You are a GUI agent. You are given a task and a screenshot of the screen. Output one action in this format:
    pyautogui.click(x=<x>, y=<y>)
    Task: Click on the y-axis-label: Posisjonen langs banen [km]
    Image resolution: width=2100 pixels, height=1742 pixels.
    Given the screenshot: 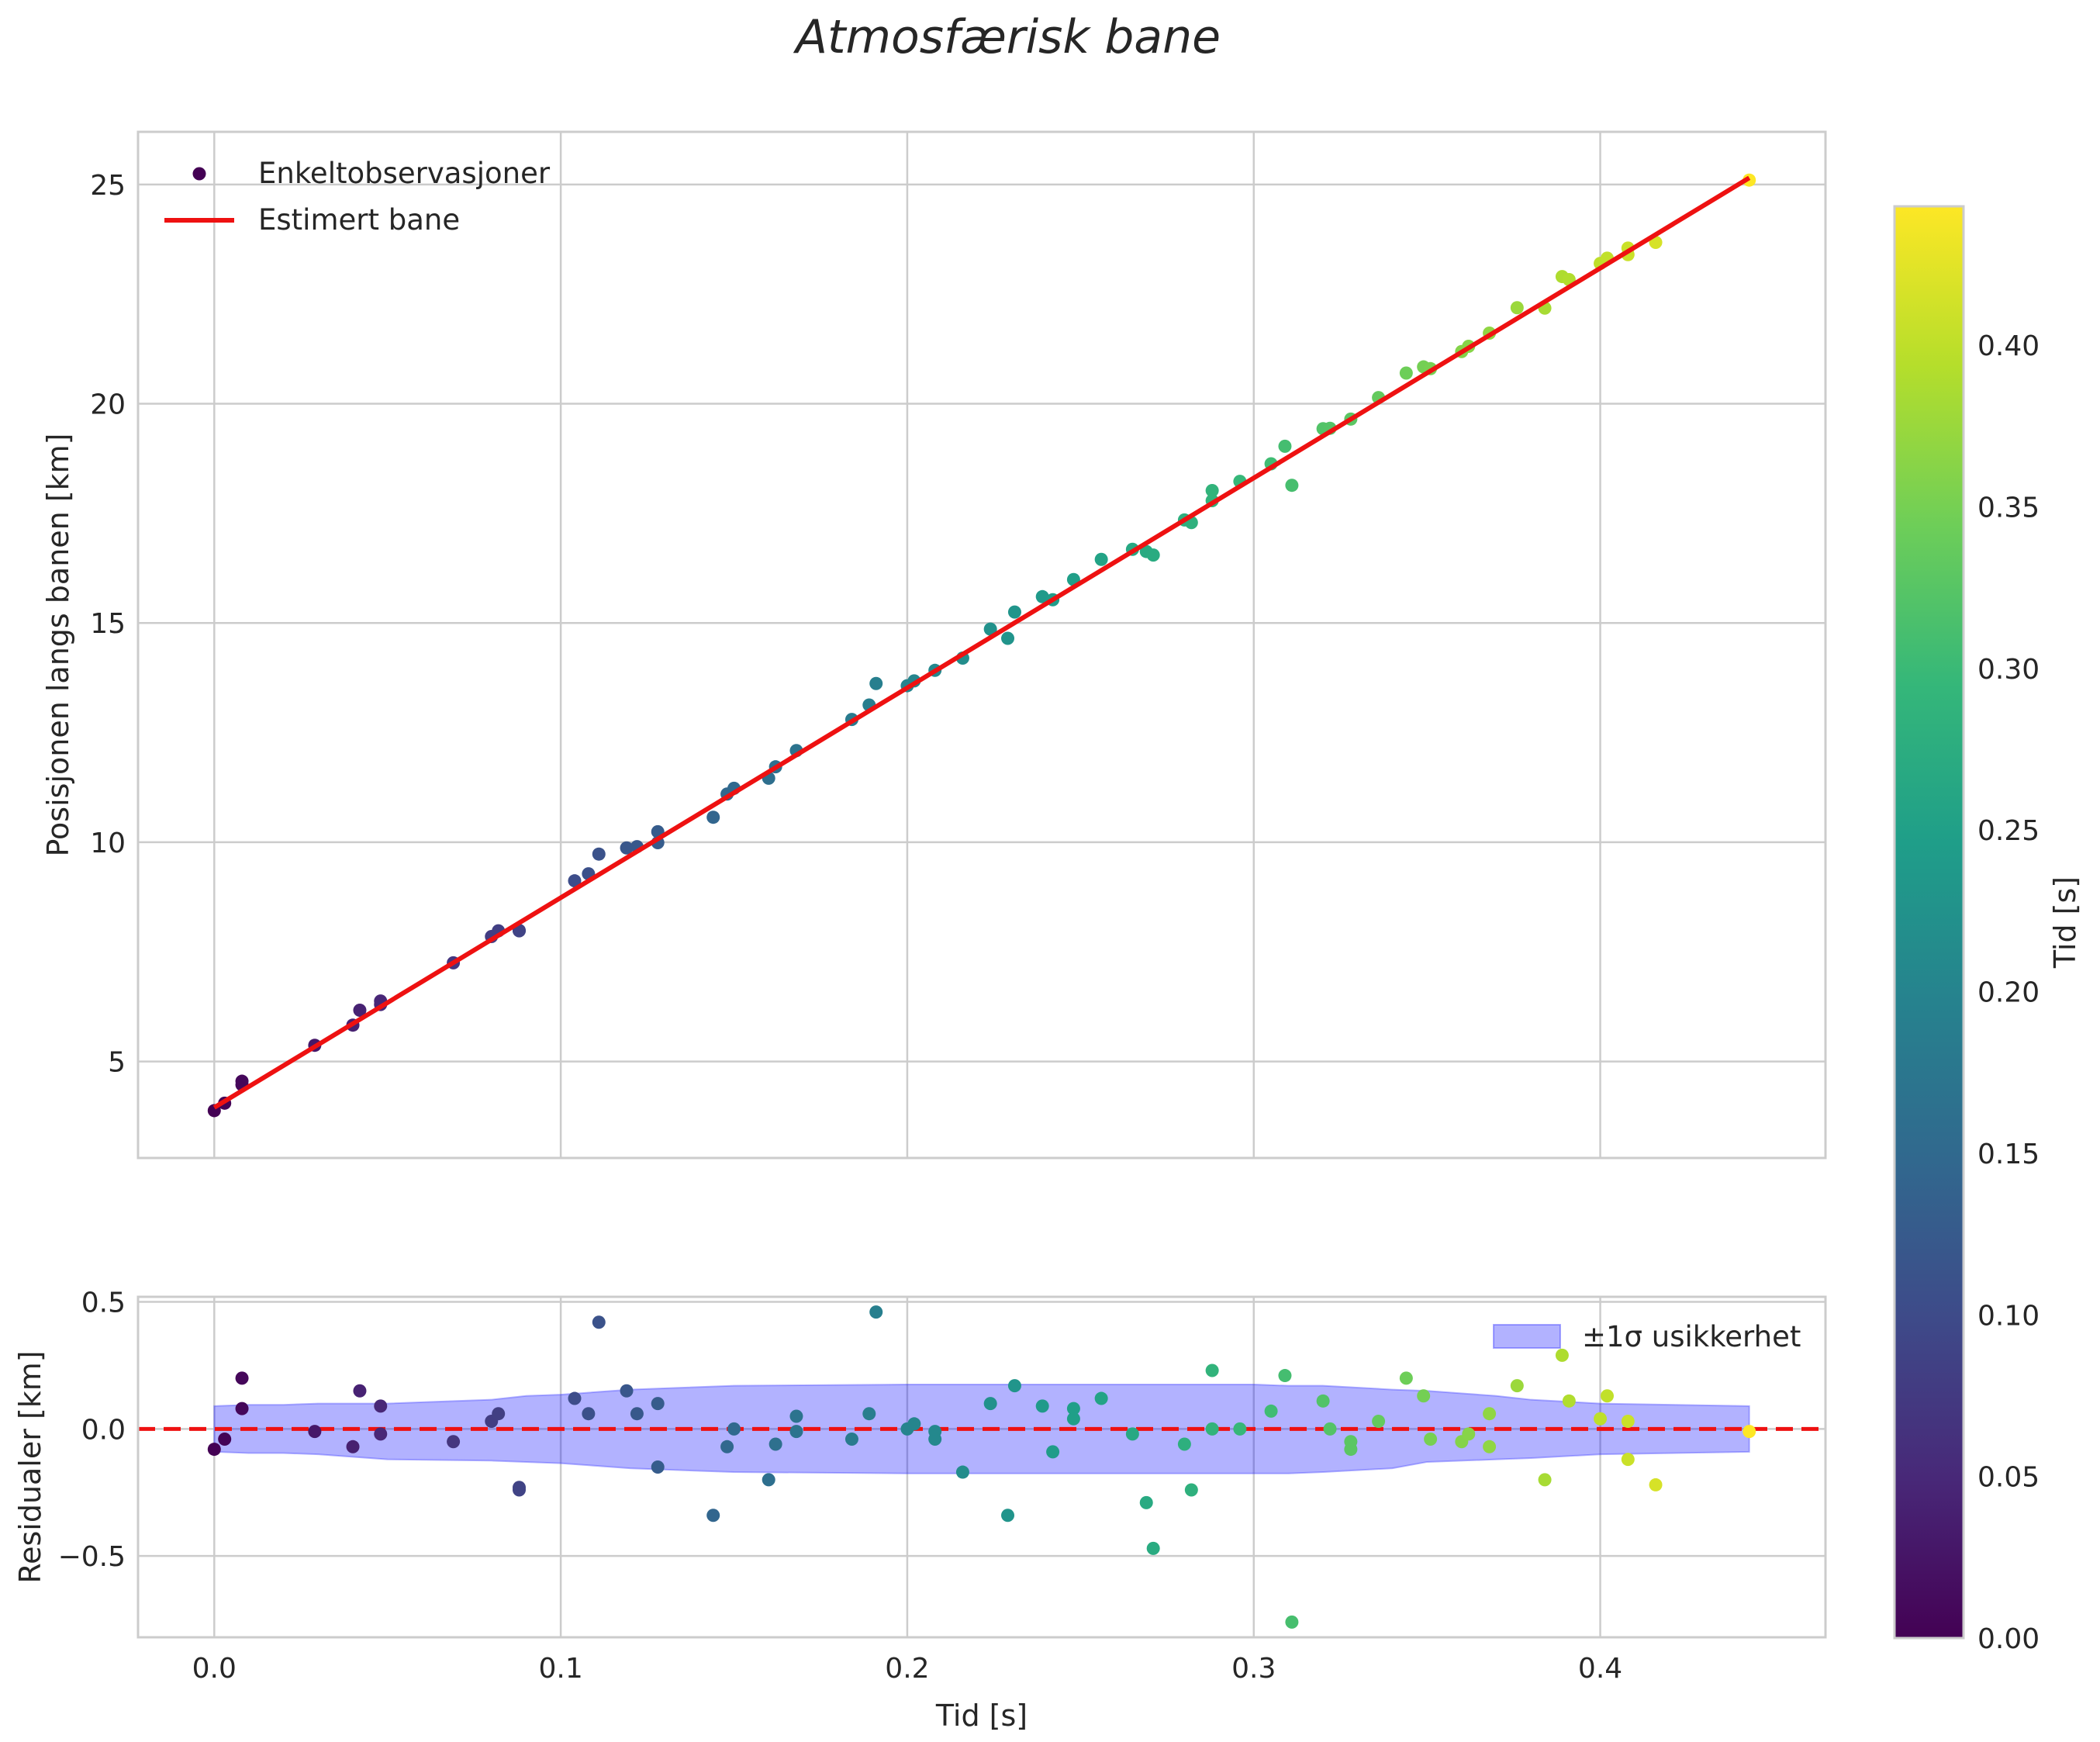 What is the action you would take?
    pyautogui.click(x=58, y=644)
    